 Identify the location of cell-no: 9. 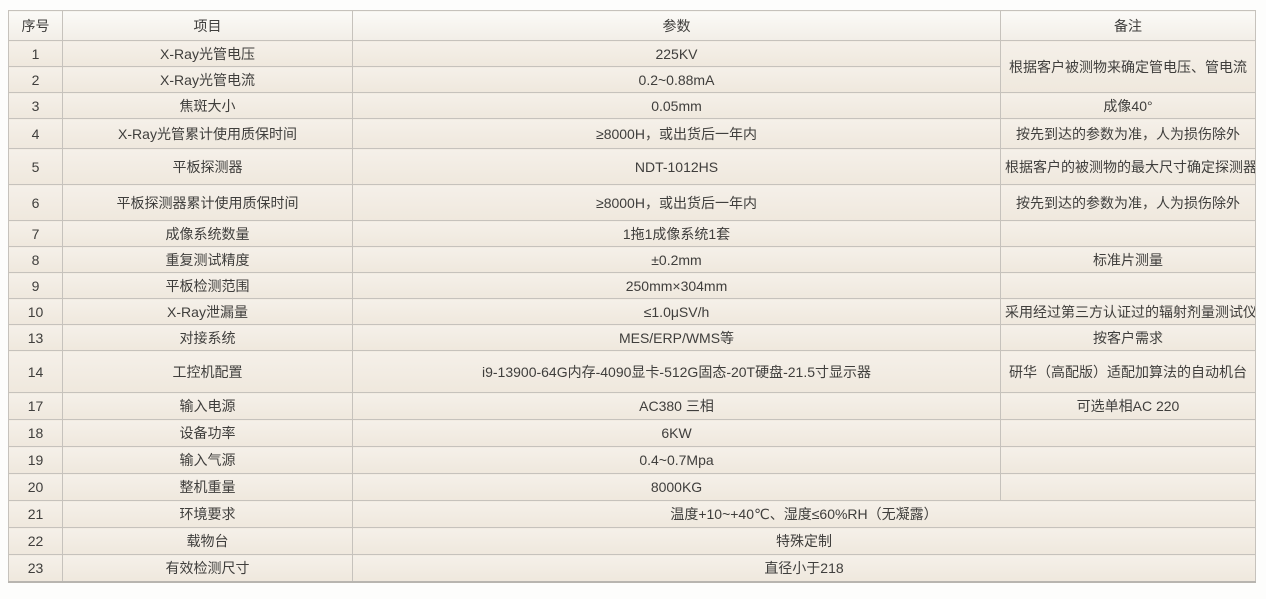
(35, 285).